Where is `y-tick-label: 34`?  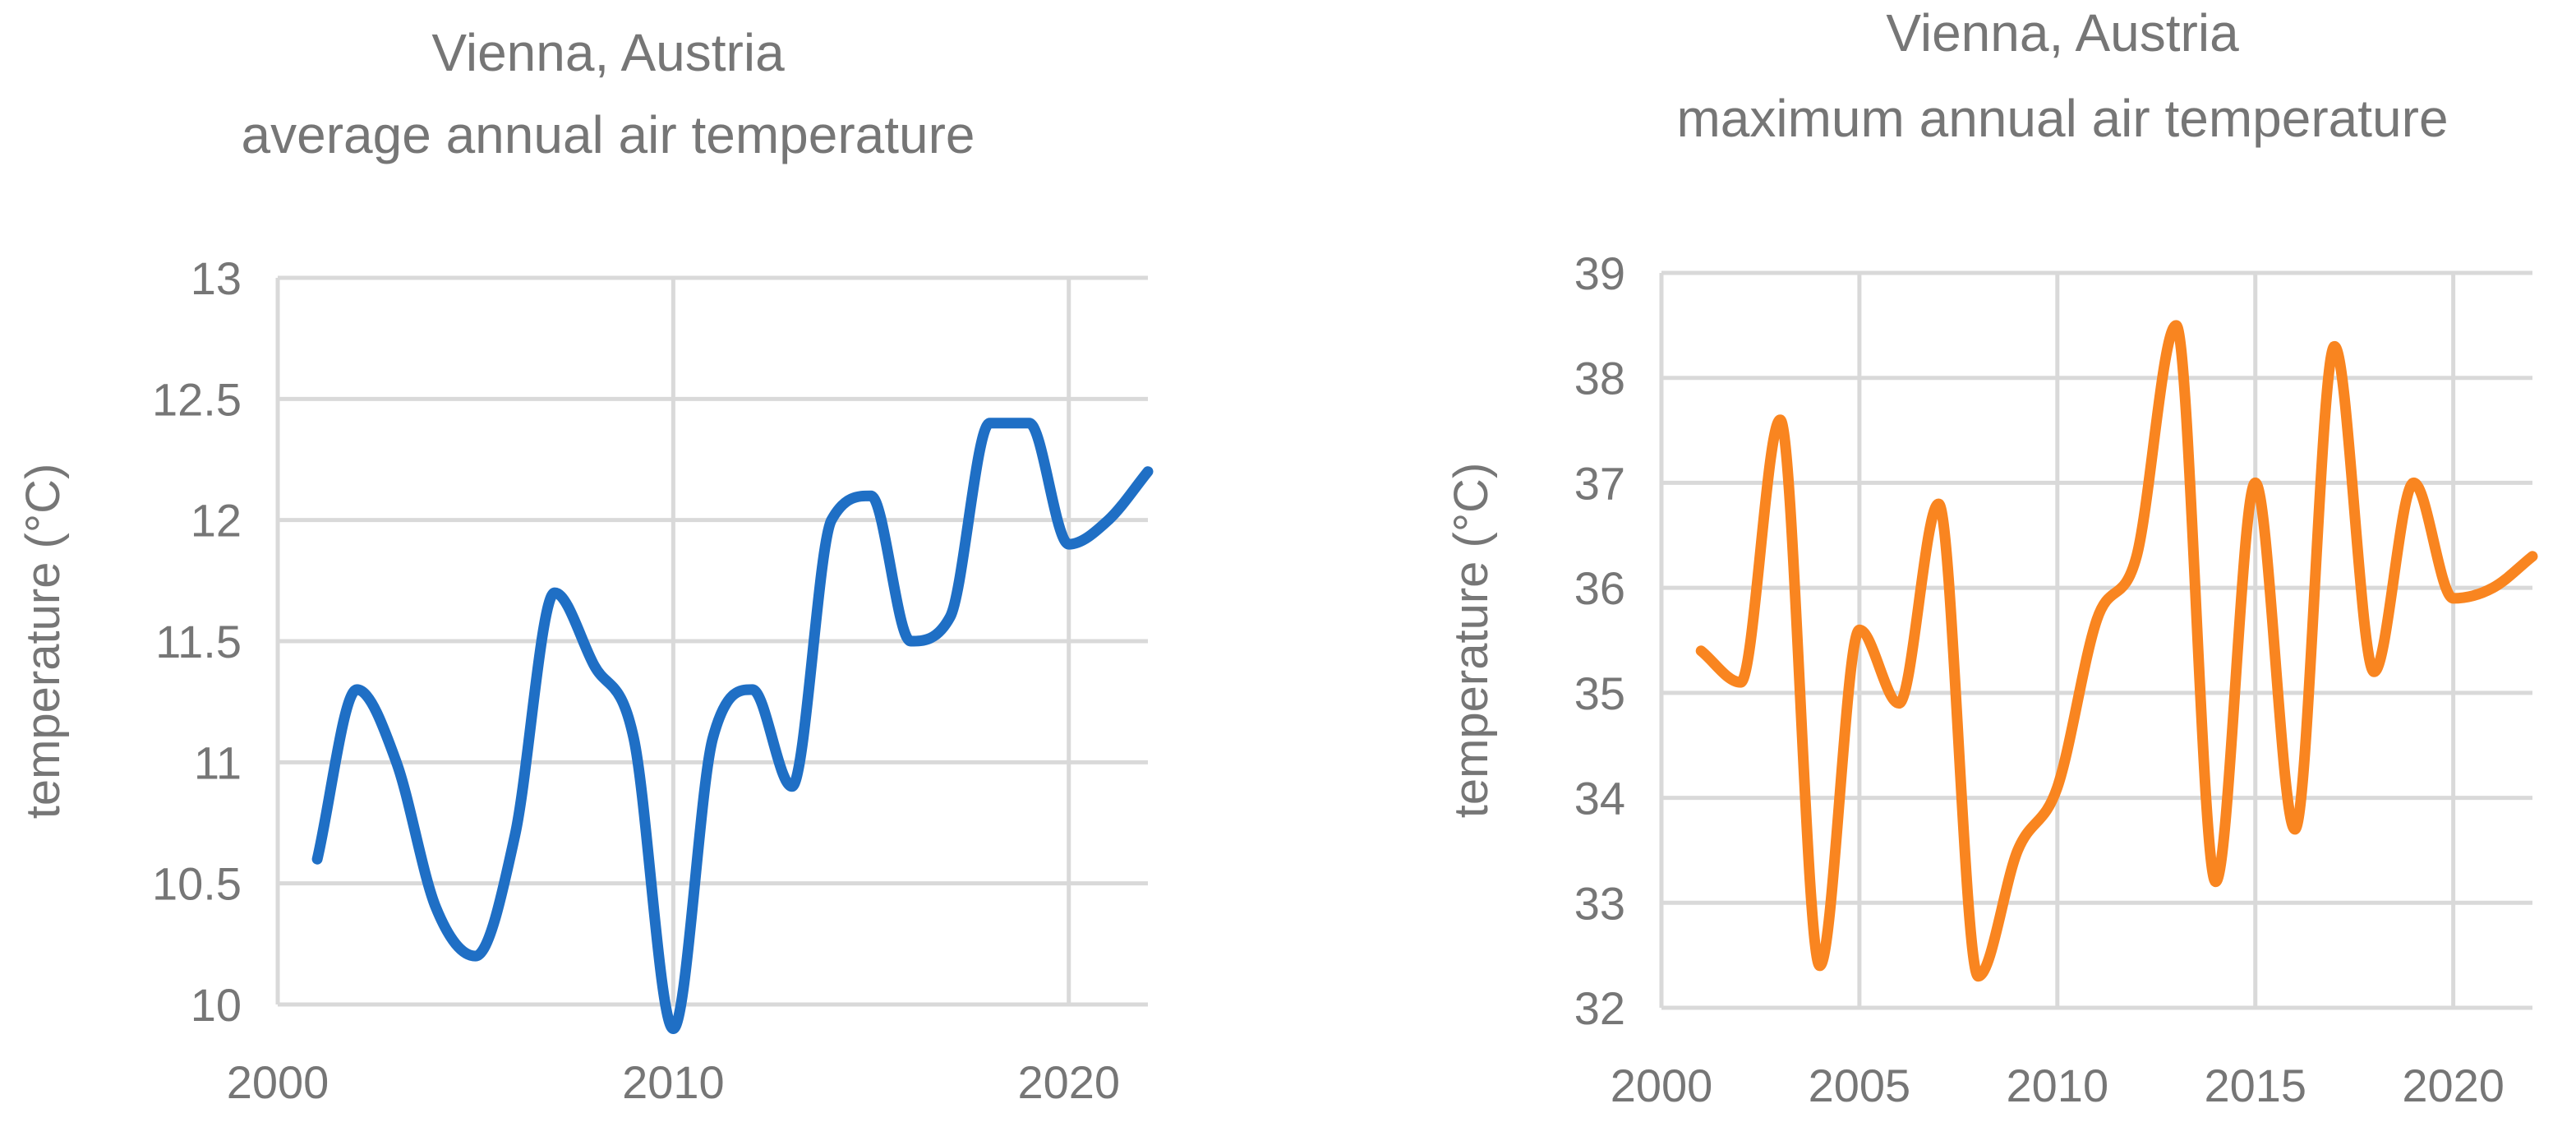
y-tick-label: 34 is located at coordinates (1599, 799).